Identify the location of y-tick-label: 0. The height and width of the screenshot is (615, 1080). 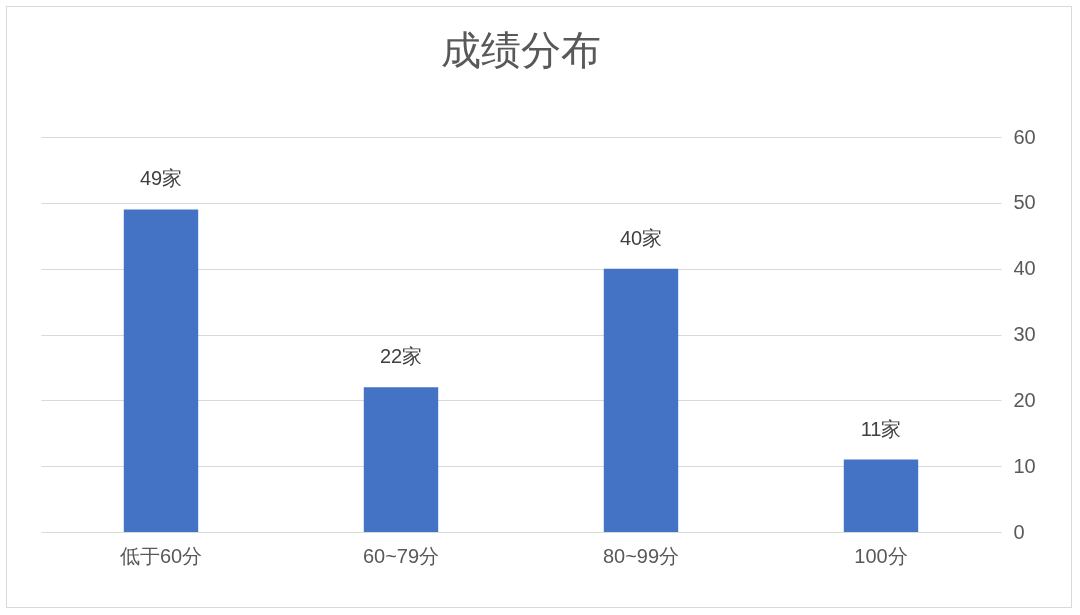
(1019, 531).